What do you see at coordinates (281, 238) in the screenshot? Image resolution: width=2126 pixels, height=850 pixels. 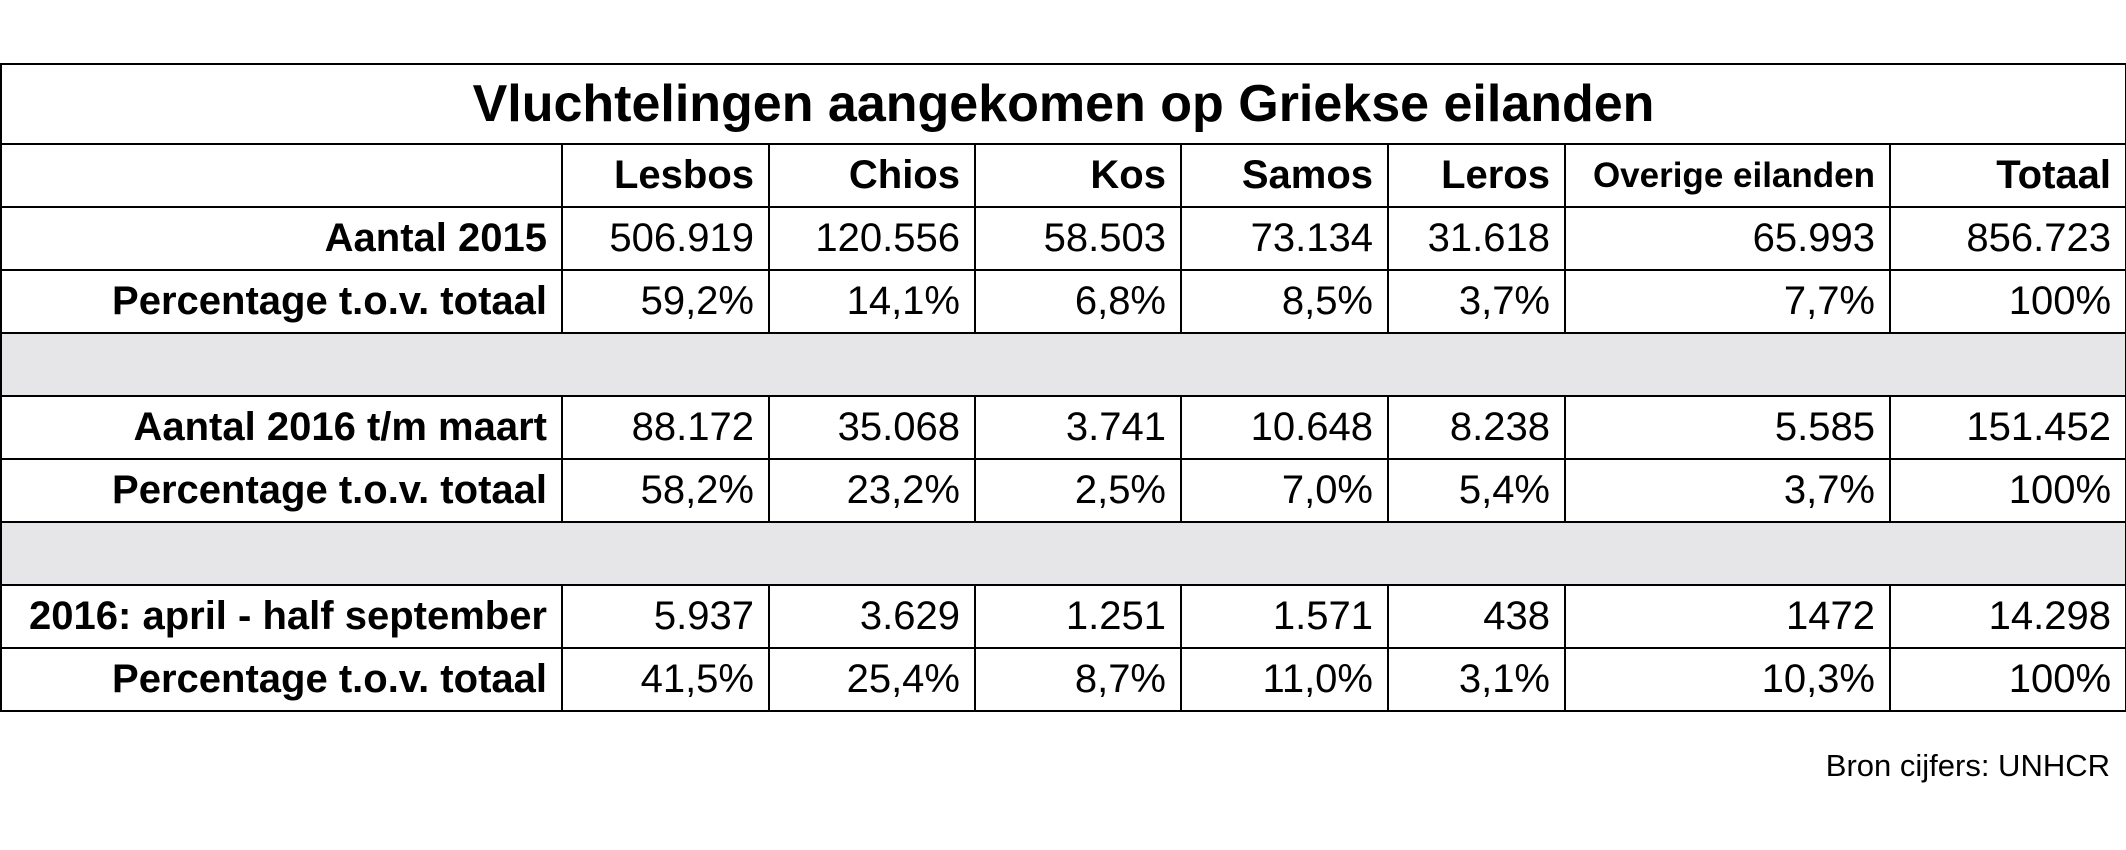 I see `row-label: Aantal 2015` at bounding box center [281, 238].